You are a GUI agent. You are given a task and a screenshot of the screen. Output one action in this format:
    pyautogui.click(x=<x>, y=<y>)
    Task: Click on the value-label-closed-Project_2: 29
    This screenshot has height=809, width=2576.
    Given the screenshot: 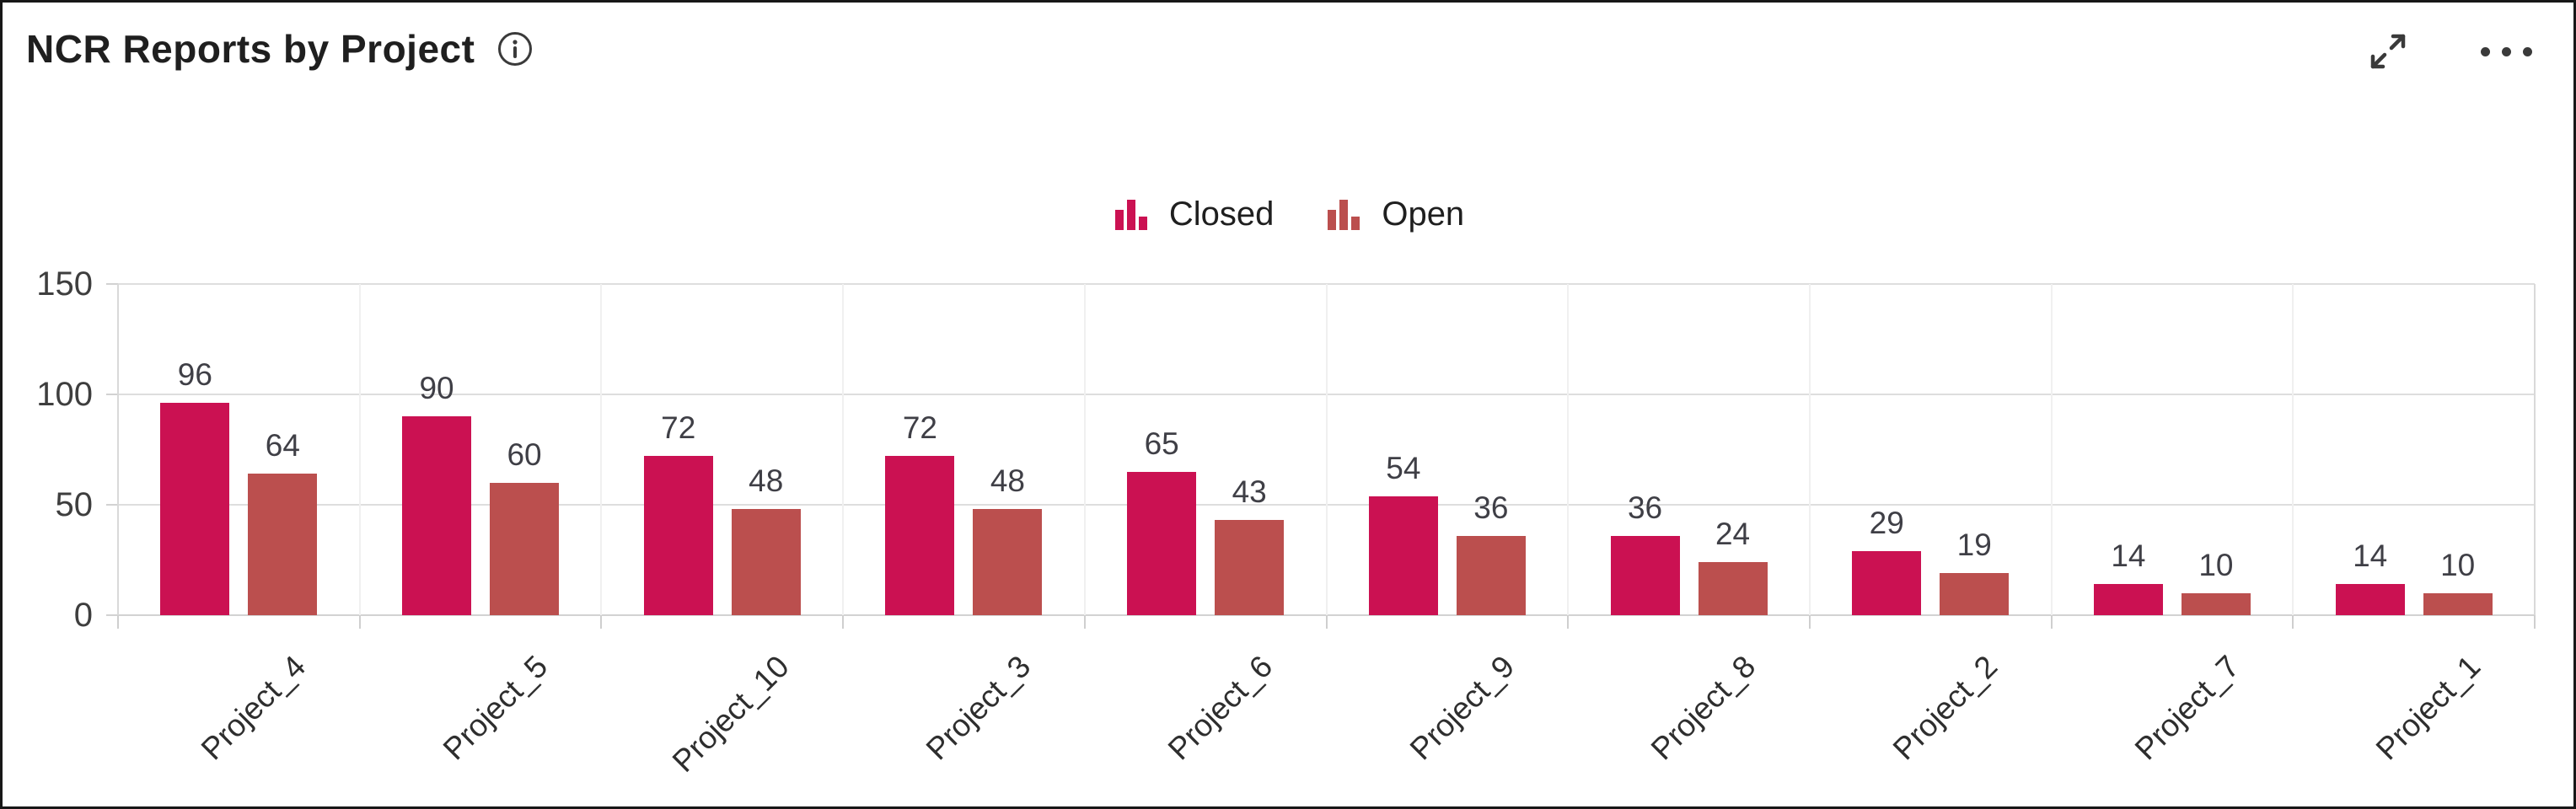 What is the action you would take?
    pyautogui.click(x=1886, y=523)
    